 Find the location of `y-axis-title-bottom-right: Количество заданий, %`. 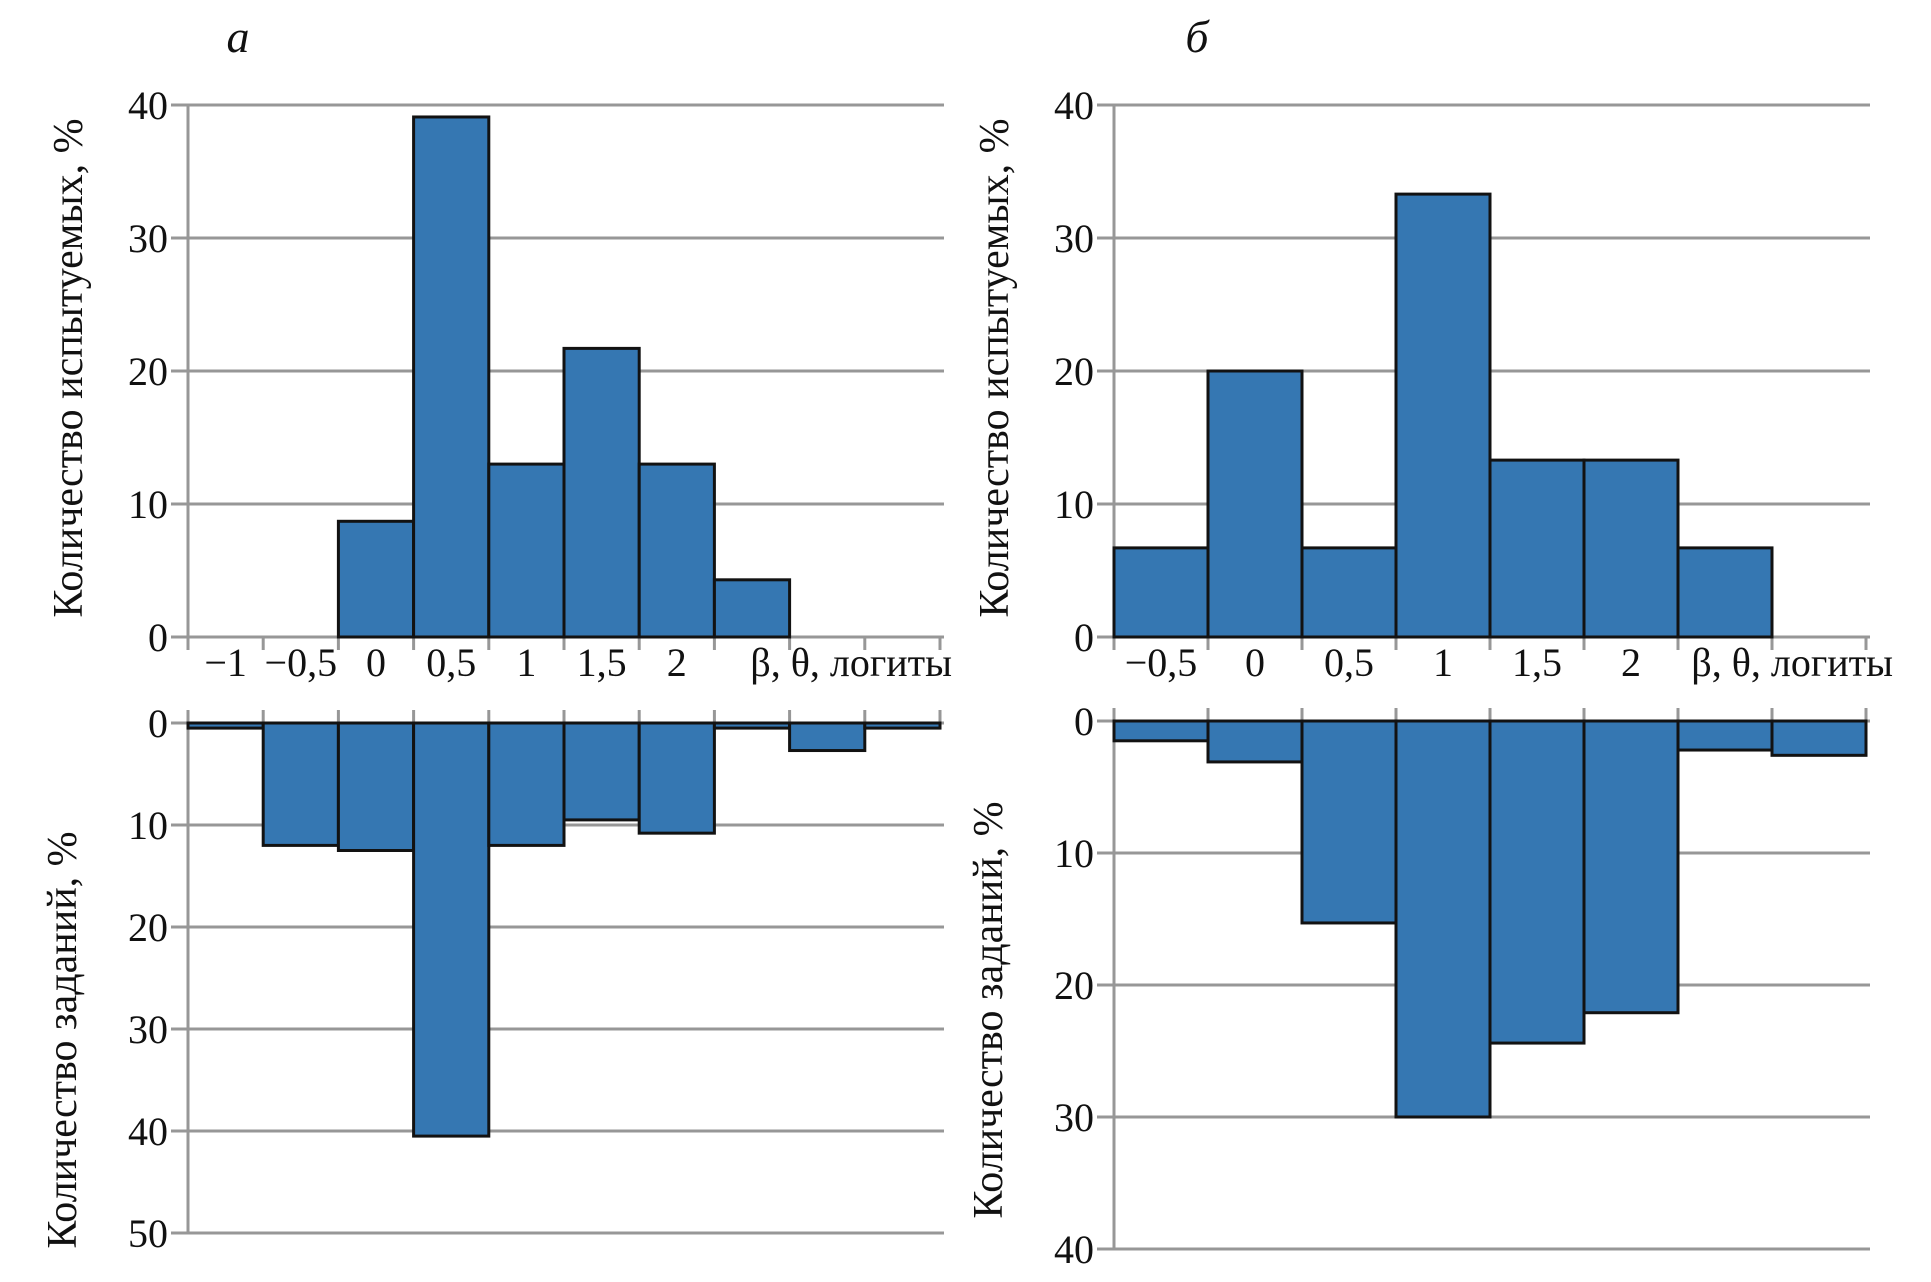

y-axis-title-bottom-right: Количество заданий, % is located at coordinates (989, 1009).